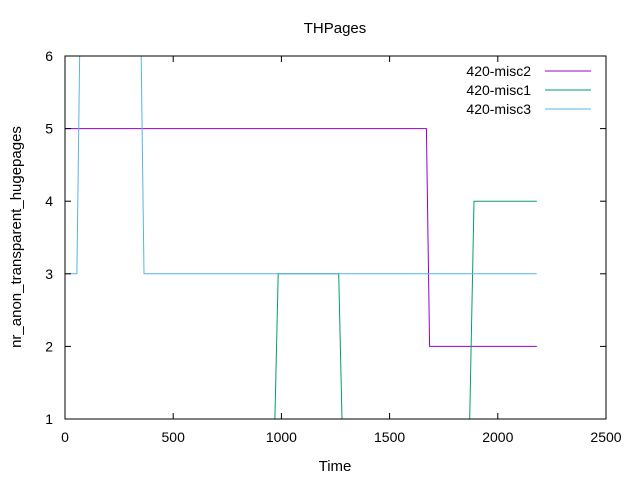 The width and height of the screenshot is (640, 480). What do you see at coordinates (174, 437) in the screenshot?
I see `x-tick-label: 500` at bounding box center [174, 437].